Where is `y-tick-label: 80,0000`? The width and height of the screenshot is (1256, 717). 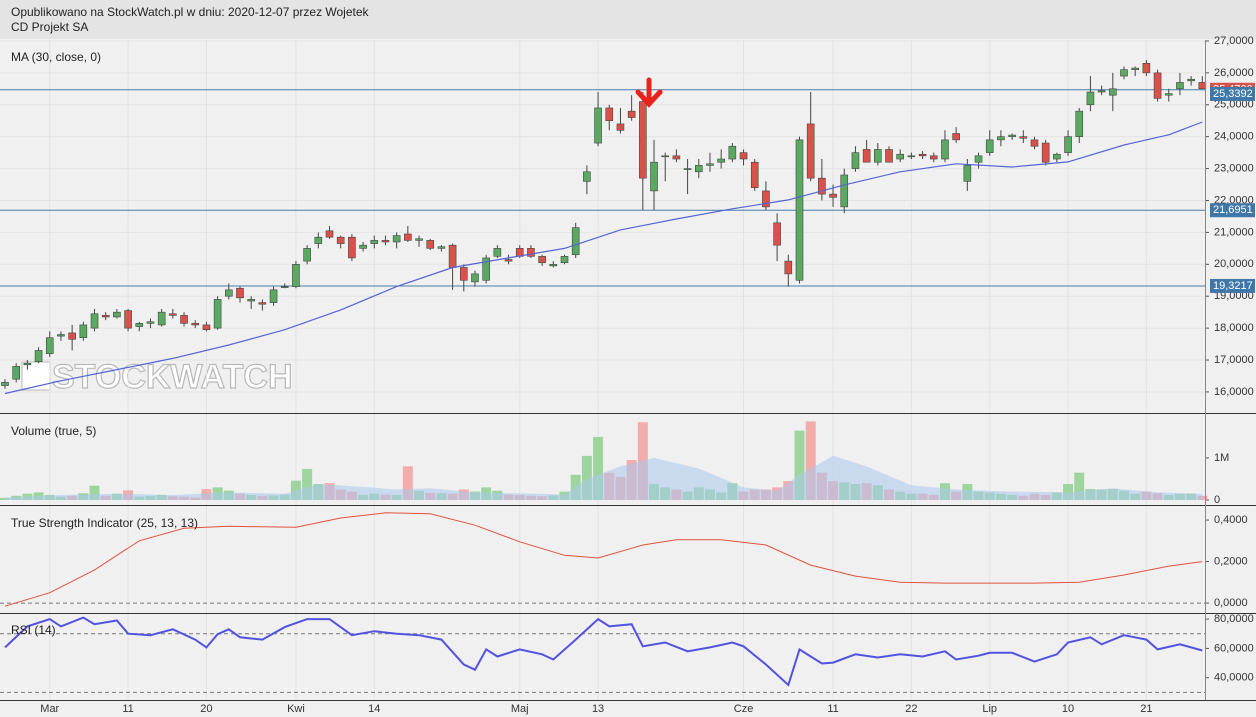 y-tick-label: 80,0000 is located at coordinates (1234, 619).